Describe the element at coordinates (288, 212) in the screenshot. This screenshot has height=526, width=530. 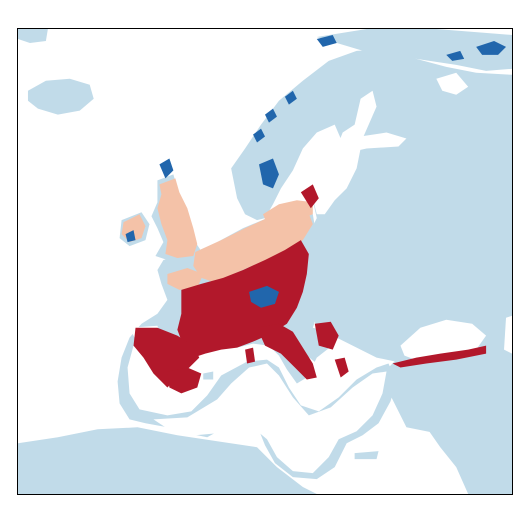
I see `salmon-scandinavia-south` at that location.